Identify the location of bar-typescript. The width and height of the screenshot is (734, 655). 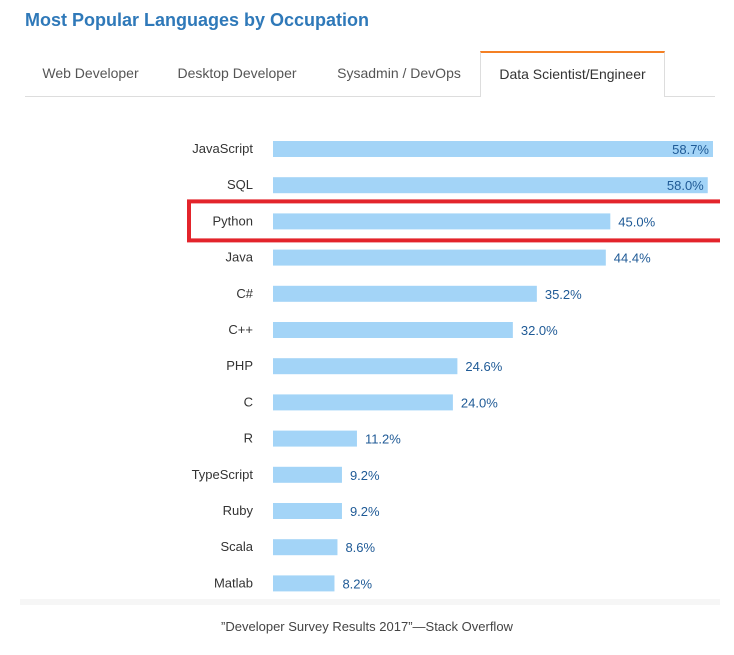
(307, 474).